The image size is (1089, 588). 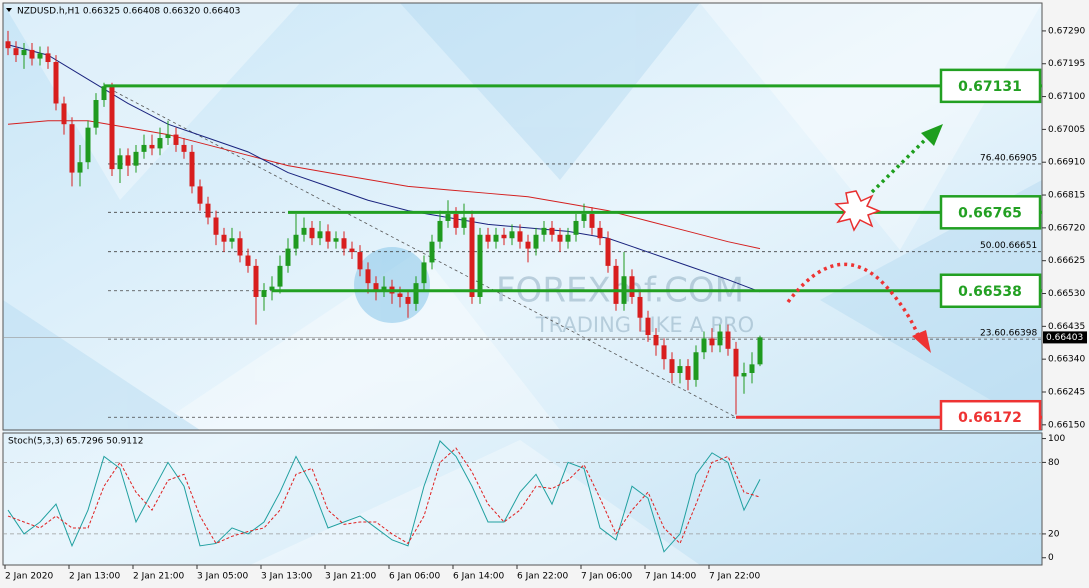 I want to click on y-tick-label: 0.66435, so click(x=1066, y=327).